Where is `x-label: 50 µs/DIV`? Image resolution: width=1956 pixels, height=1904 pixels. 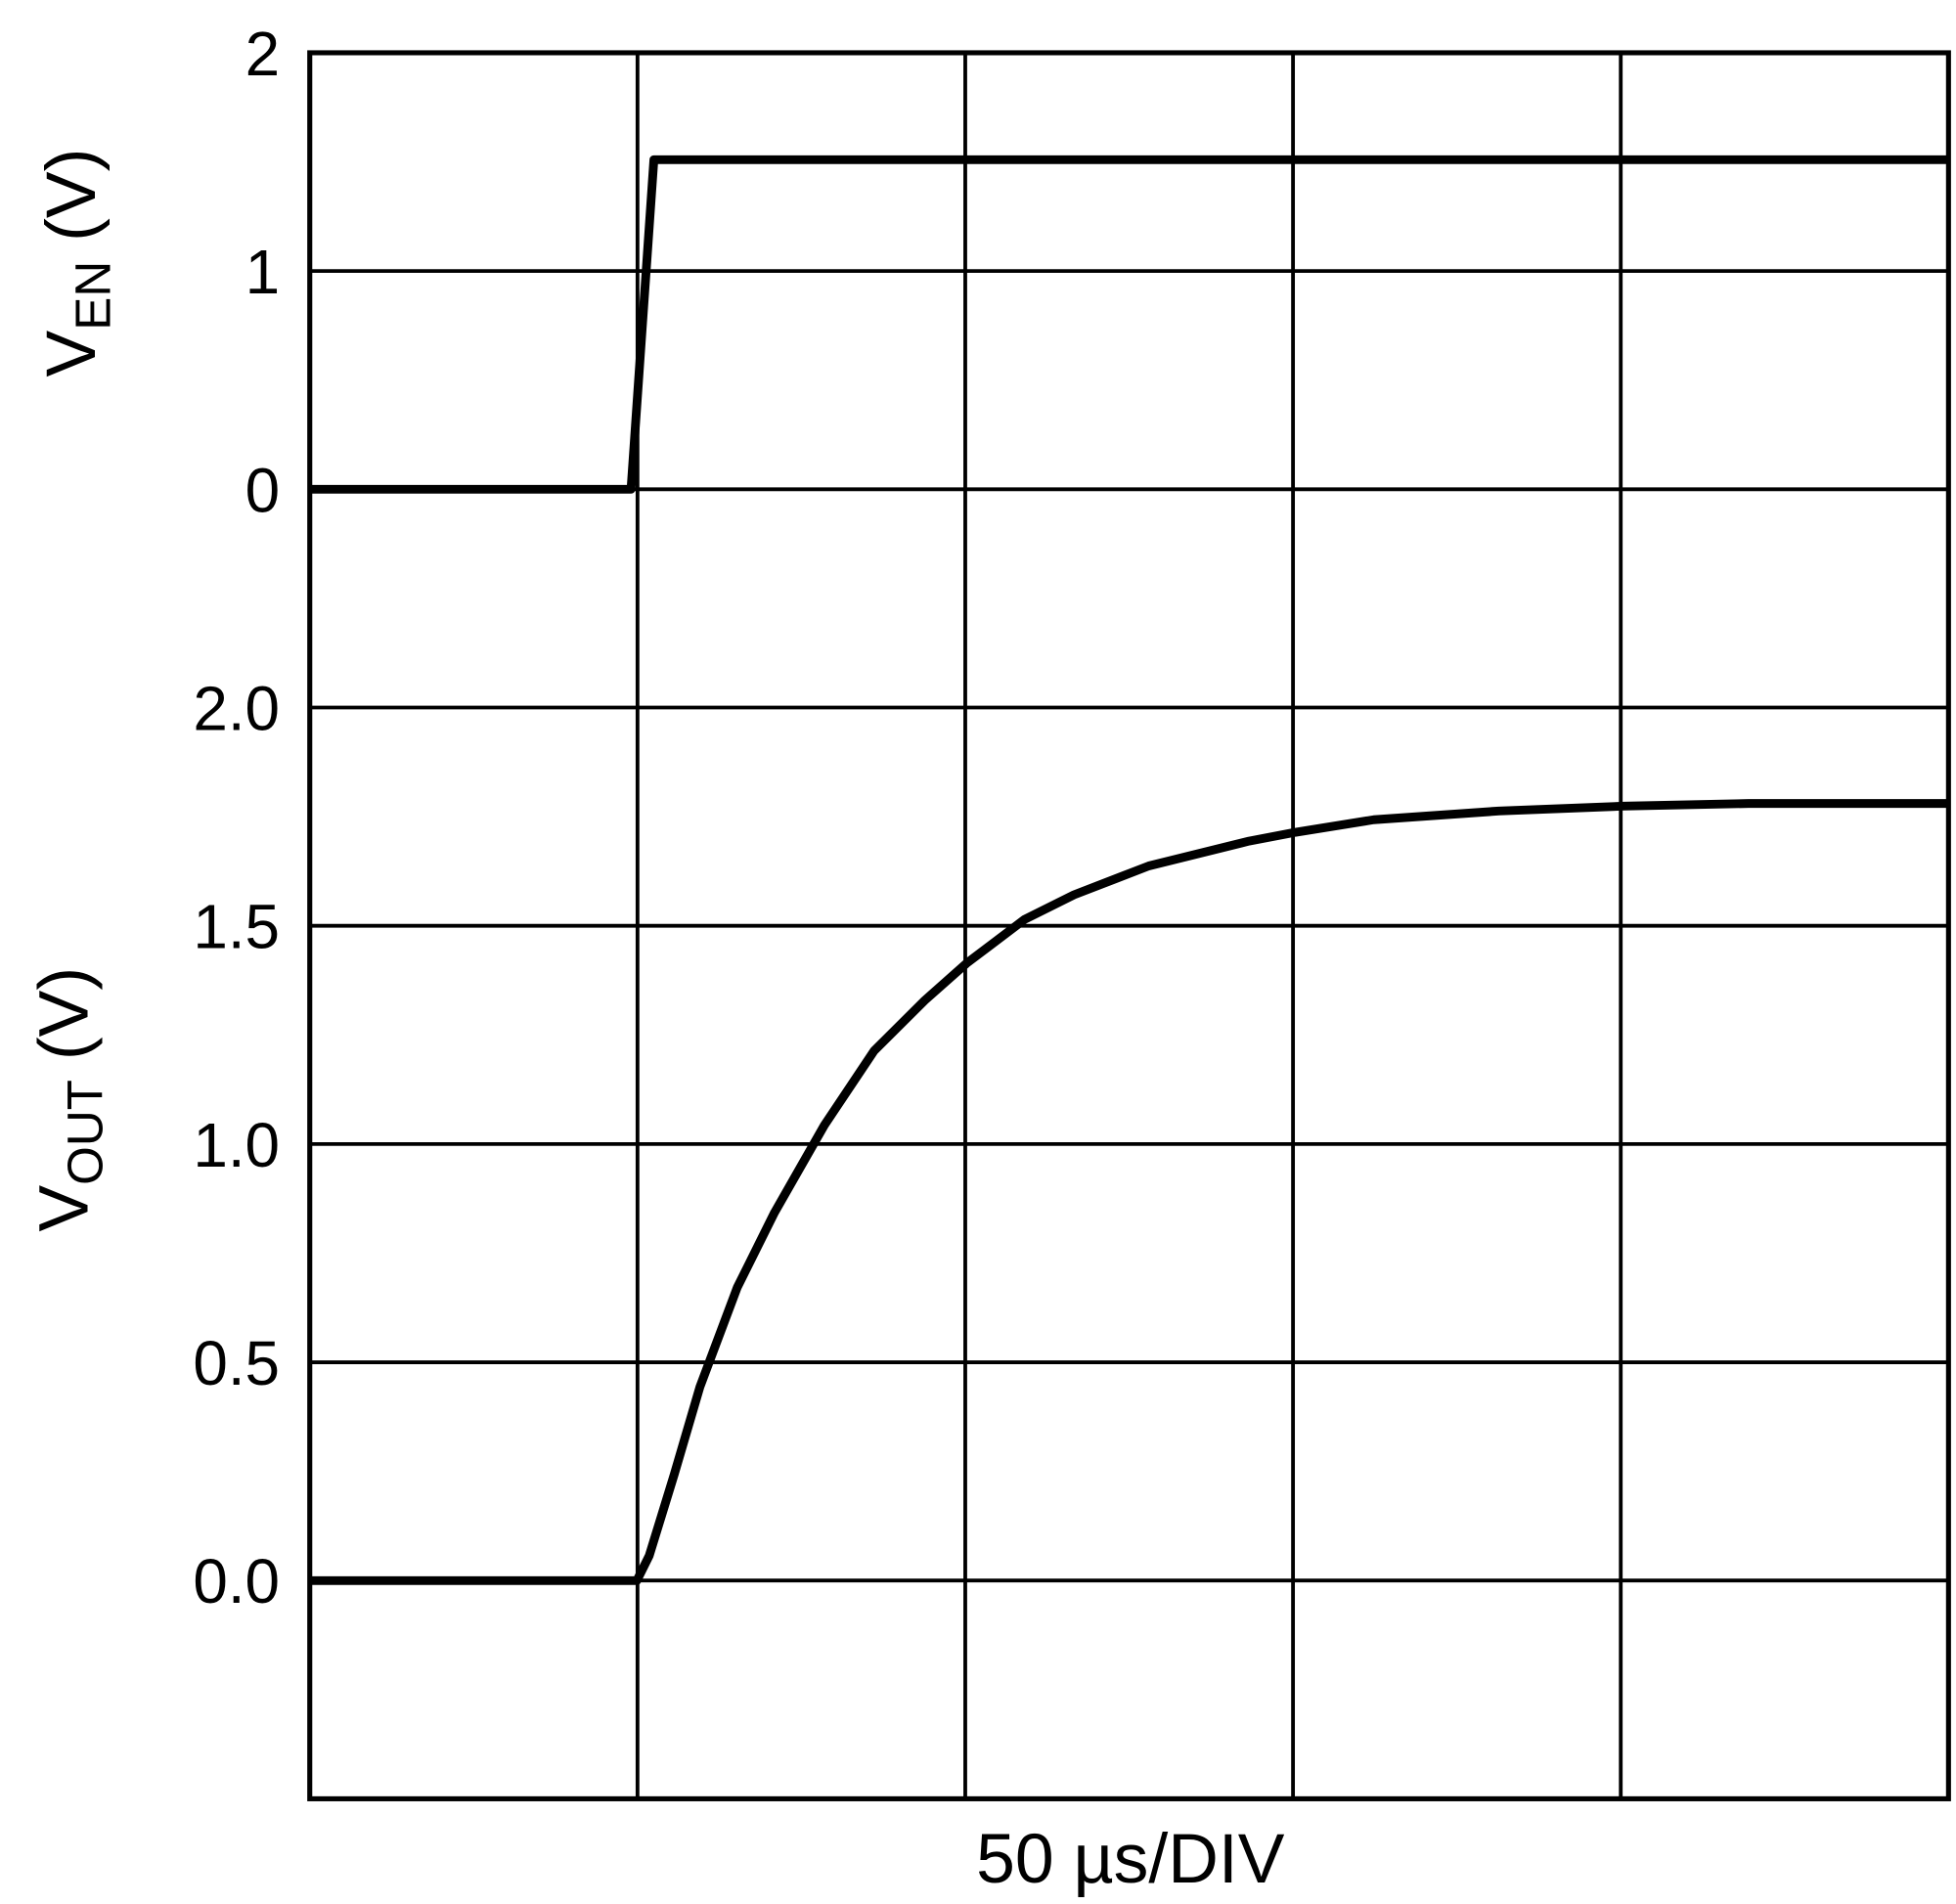
x-label: 50 µs/DIV is located at coordinates (1130, 1859).